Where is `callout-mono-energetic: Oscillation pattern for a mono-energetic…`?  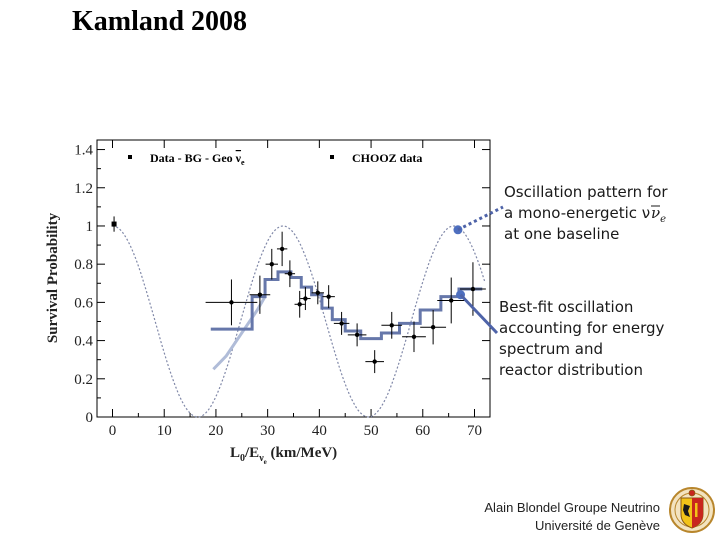
callout-mono-energetic: Oscillation pattern for a mono-energetic… is located at coordinates (604, 213).